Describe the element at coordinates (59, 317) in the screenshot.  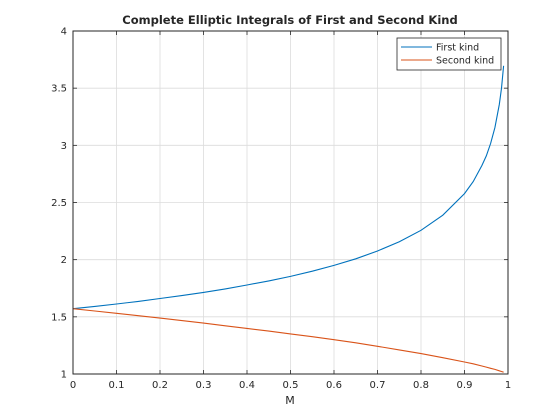
I see `y-tick-label: 1.5` at that location.